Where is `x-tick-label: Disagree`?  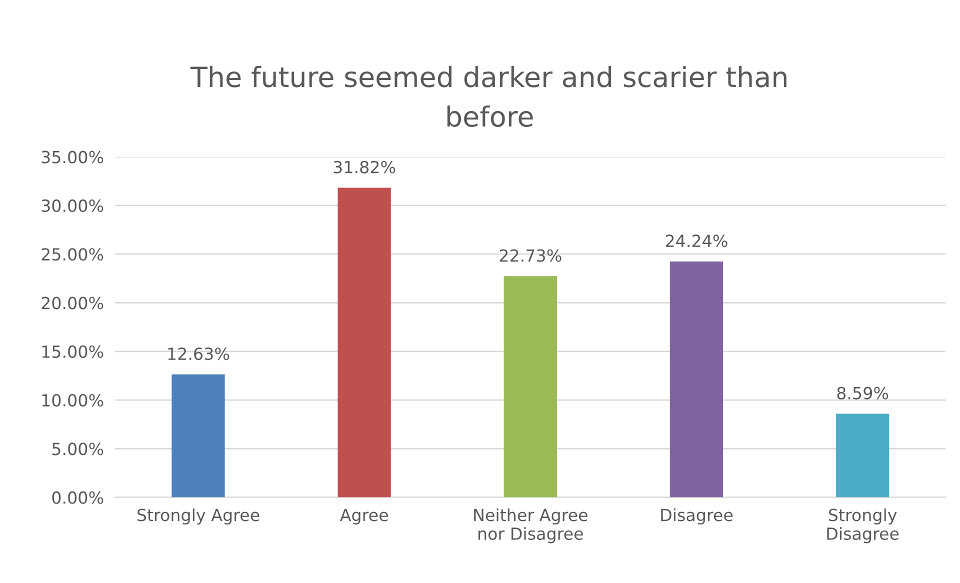
x-tick-label: Disagree is located at coordinates (697, 516).